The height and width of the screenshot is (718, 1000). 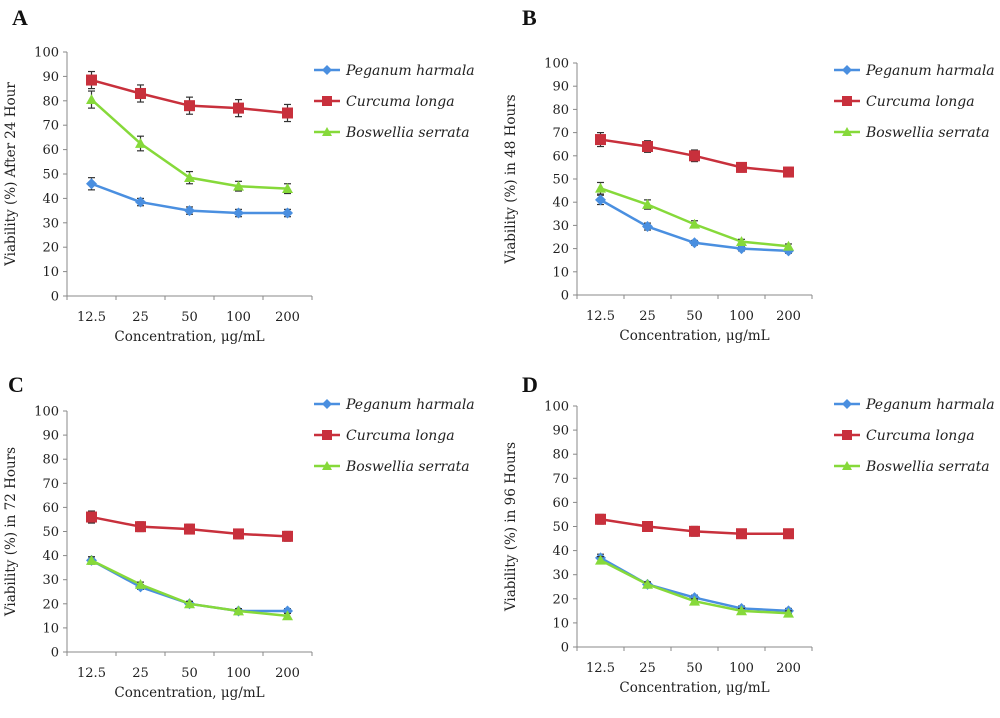 What do you see at coordinates (511, 527) in the screenshot?
I see `y-axis-label: Viability (%) in 96 Hours` at bounding box center [511, 527].